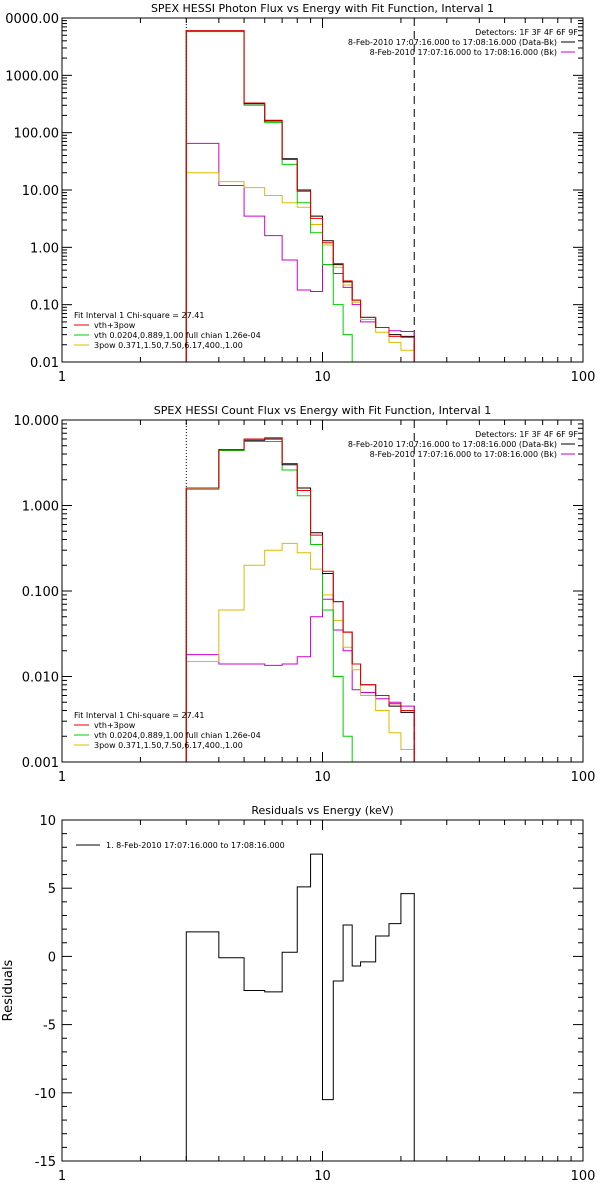 This screenshot has width=600, height=1200. Describe the element at coordinates (32, 76) in the screenshot. I see `y-tick-label: 1000.00` at that location.